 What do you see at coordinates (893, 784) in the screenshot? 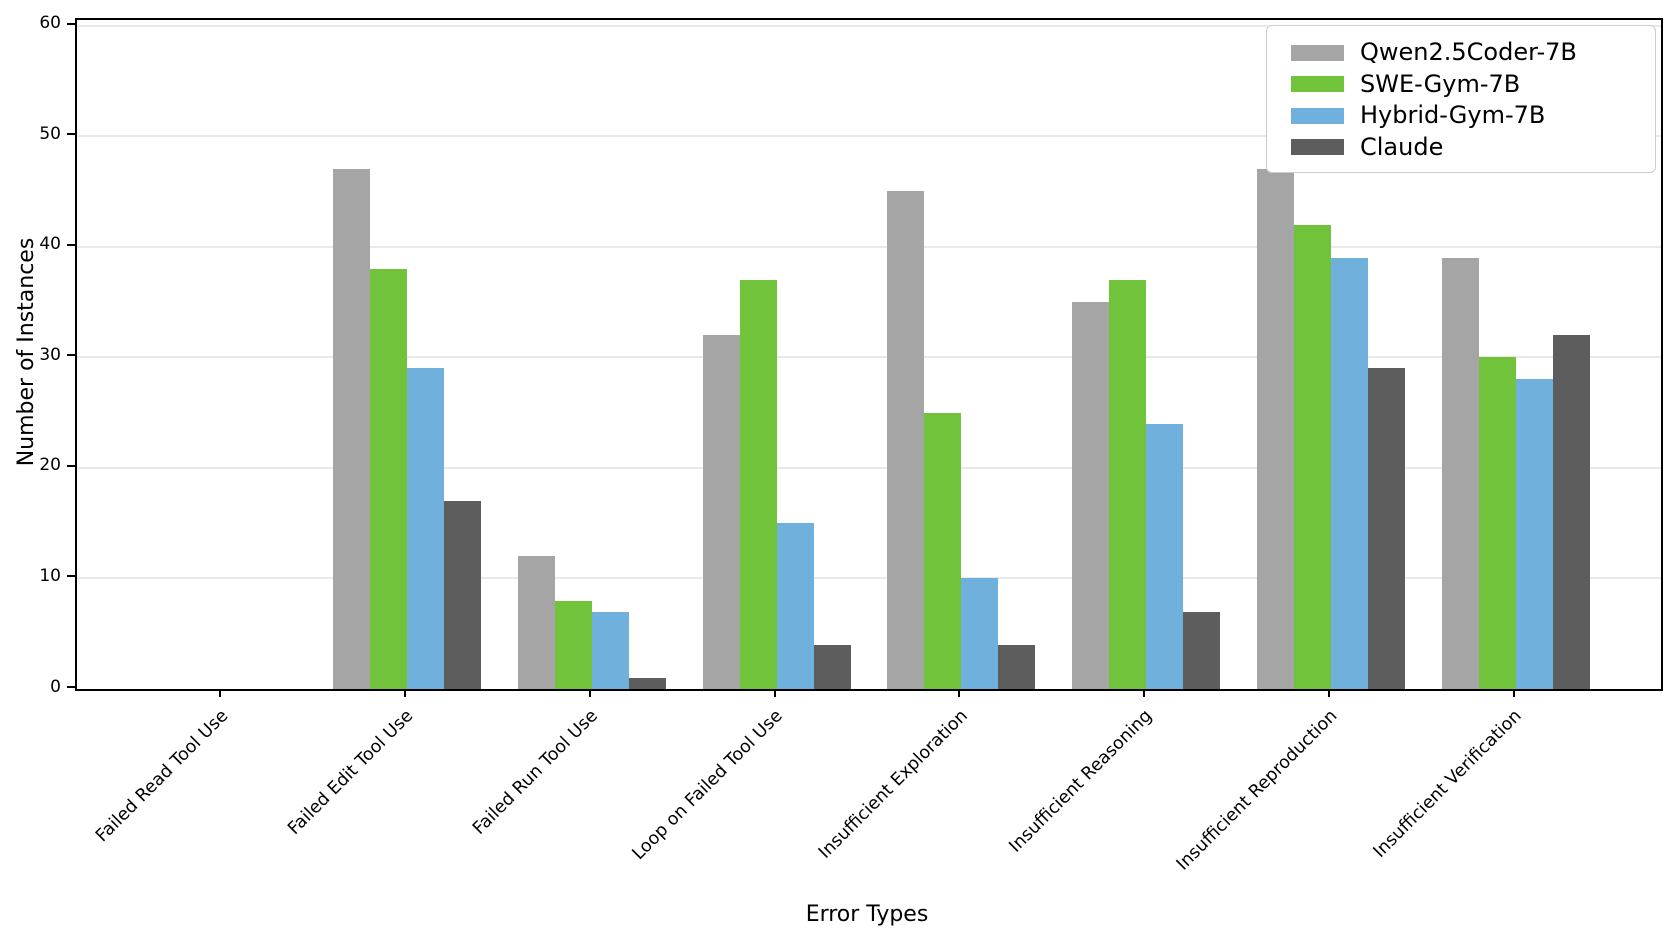
I see `x-tick-label: Insufficient Exploration` at bounding box center [893, 784].